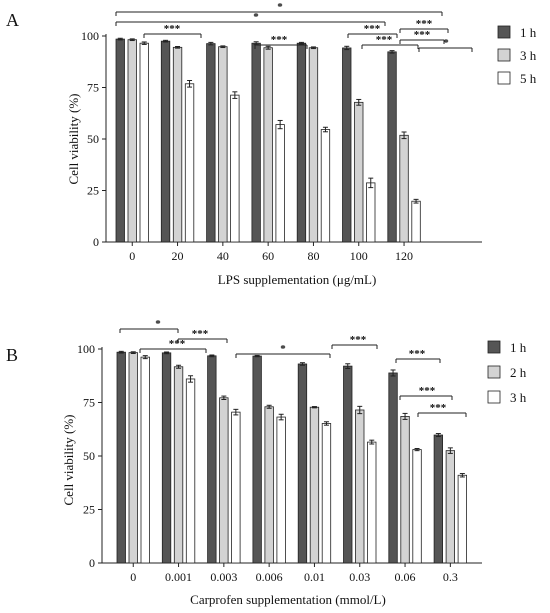 This screenshot has height=613, width=550. What do you see at coordinates (223, 577) in the screenshot?
I see `x-tick-label: 0.003` at bounding box center [223, 577].